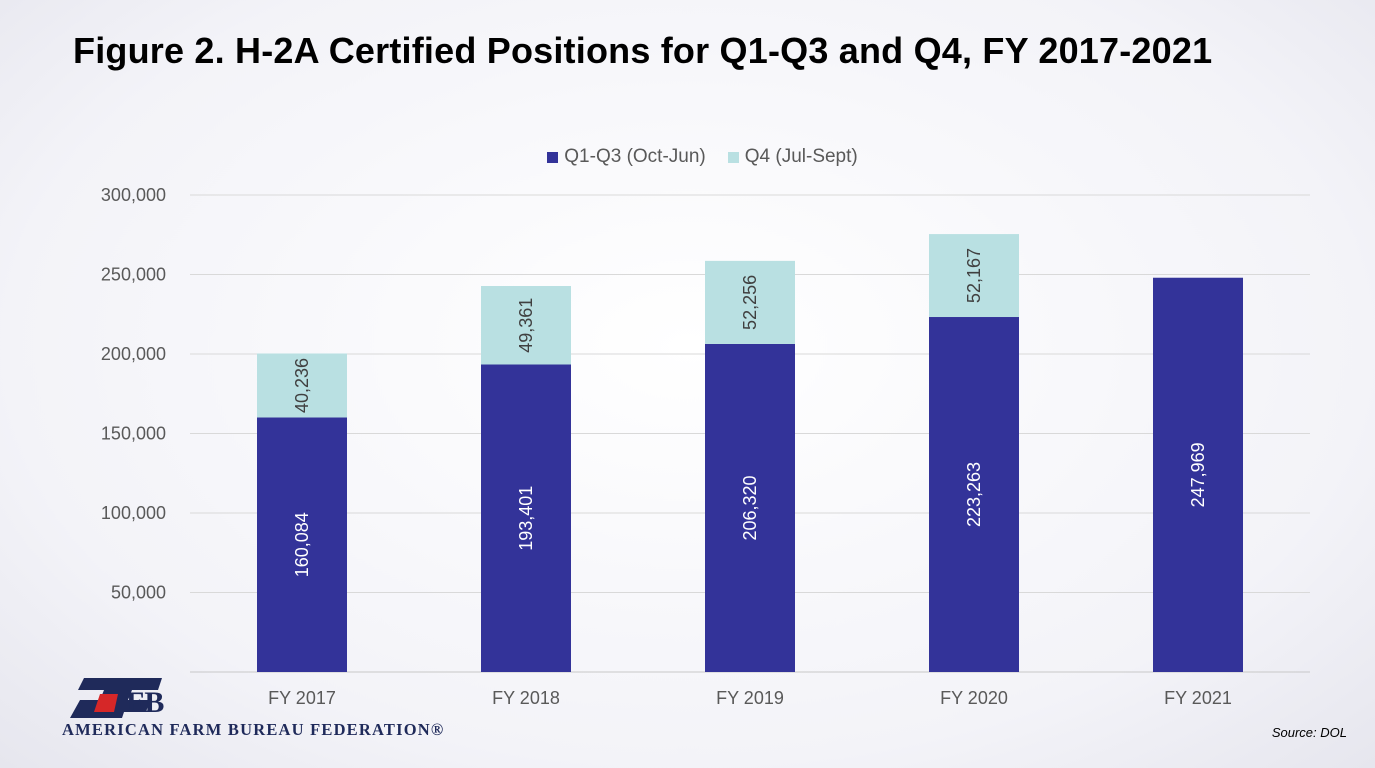 The image size is (1375, 768). I want to click on y-tick-label: 150,000, so click(133, 434).